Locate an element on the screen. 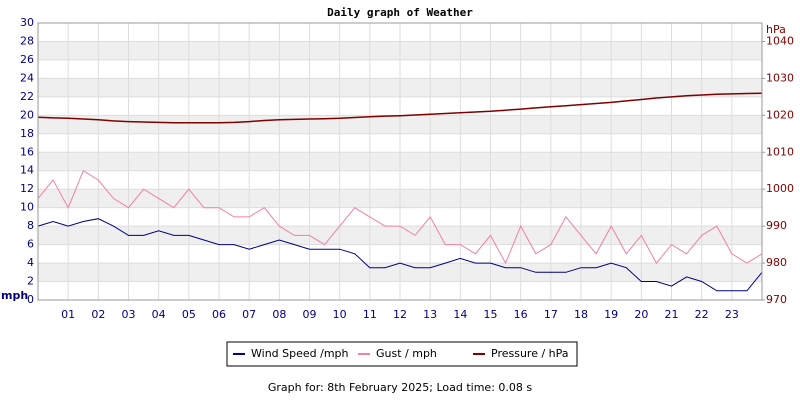  y2-axis-label: hPa is located at coordinates (776, 29).